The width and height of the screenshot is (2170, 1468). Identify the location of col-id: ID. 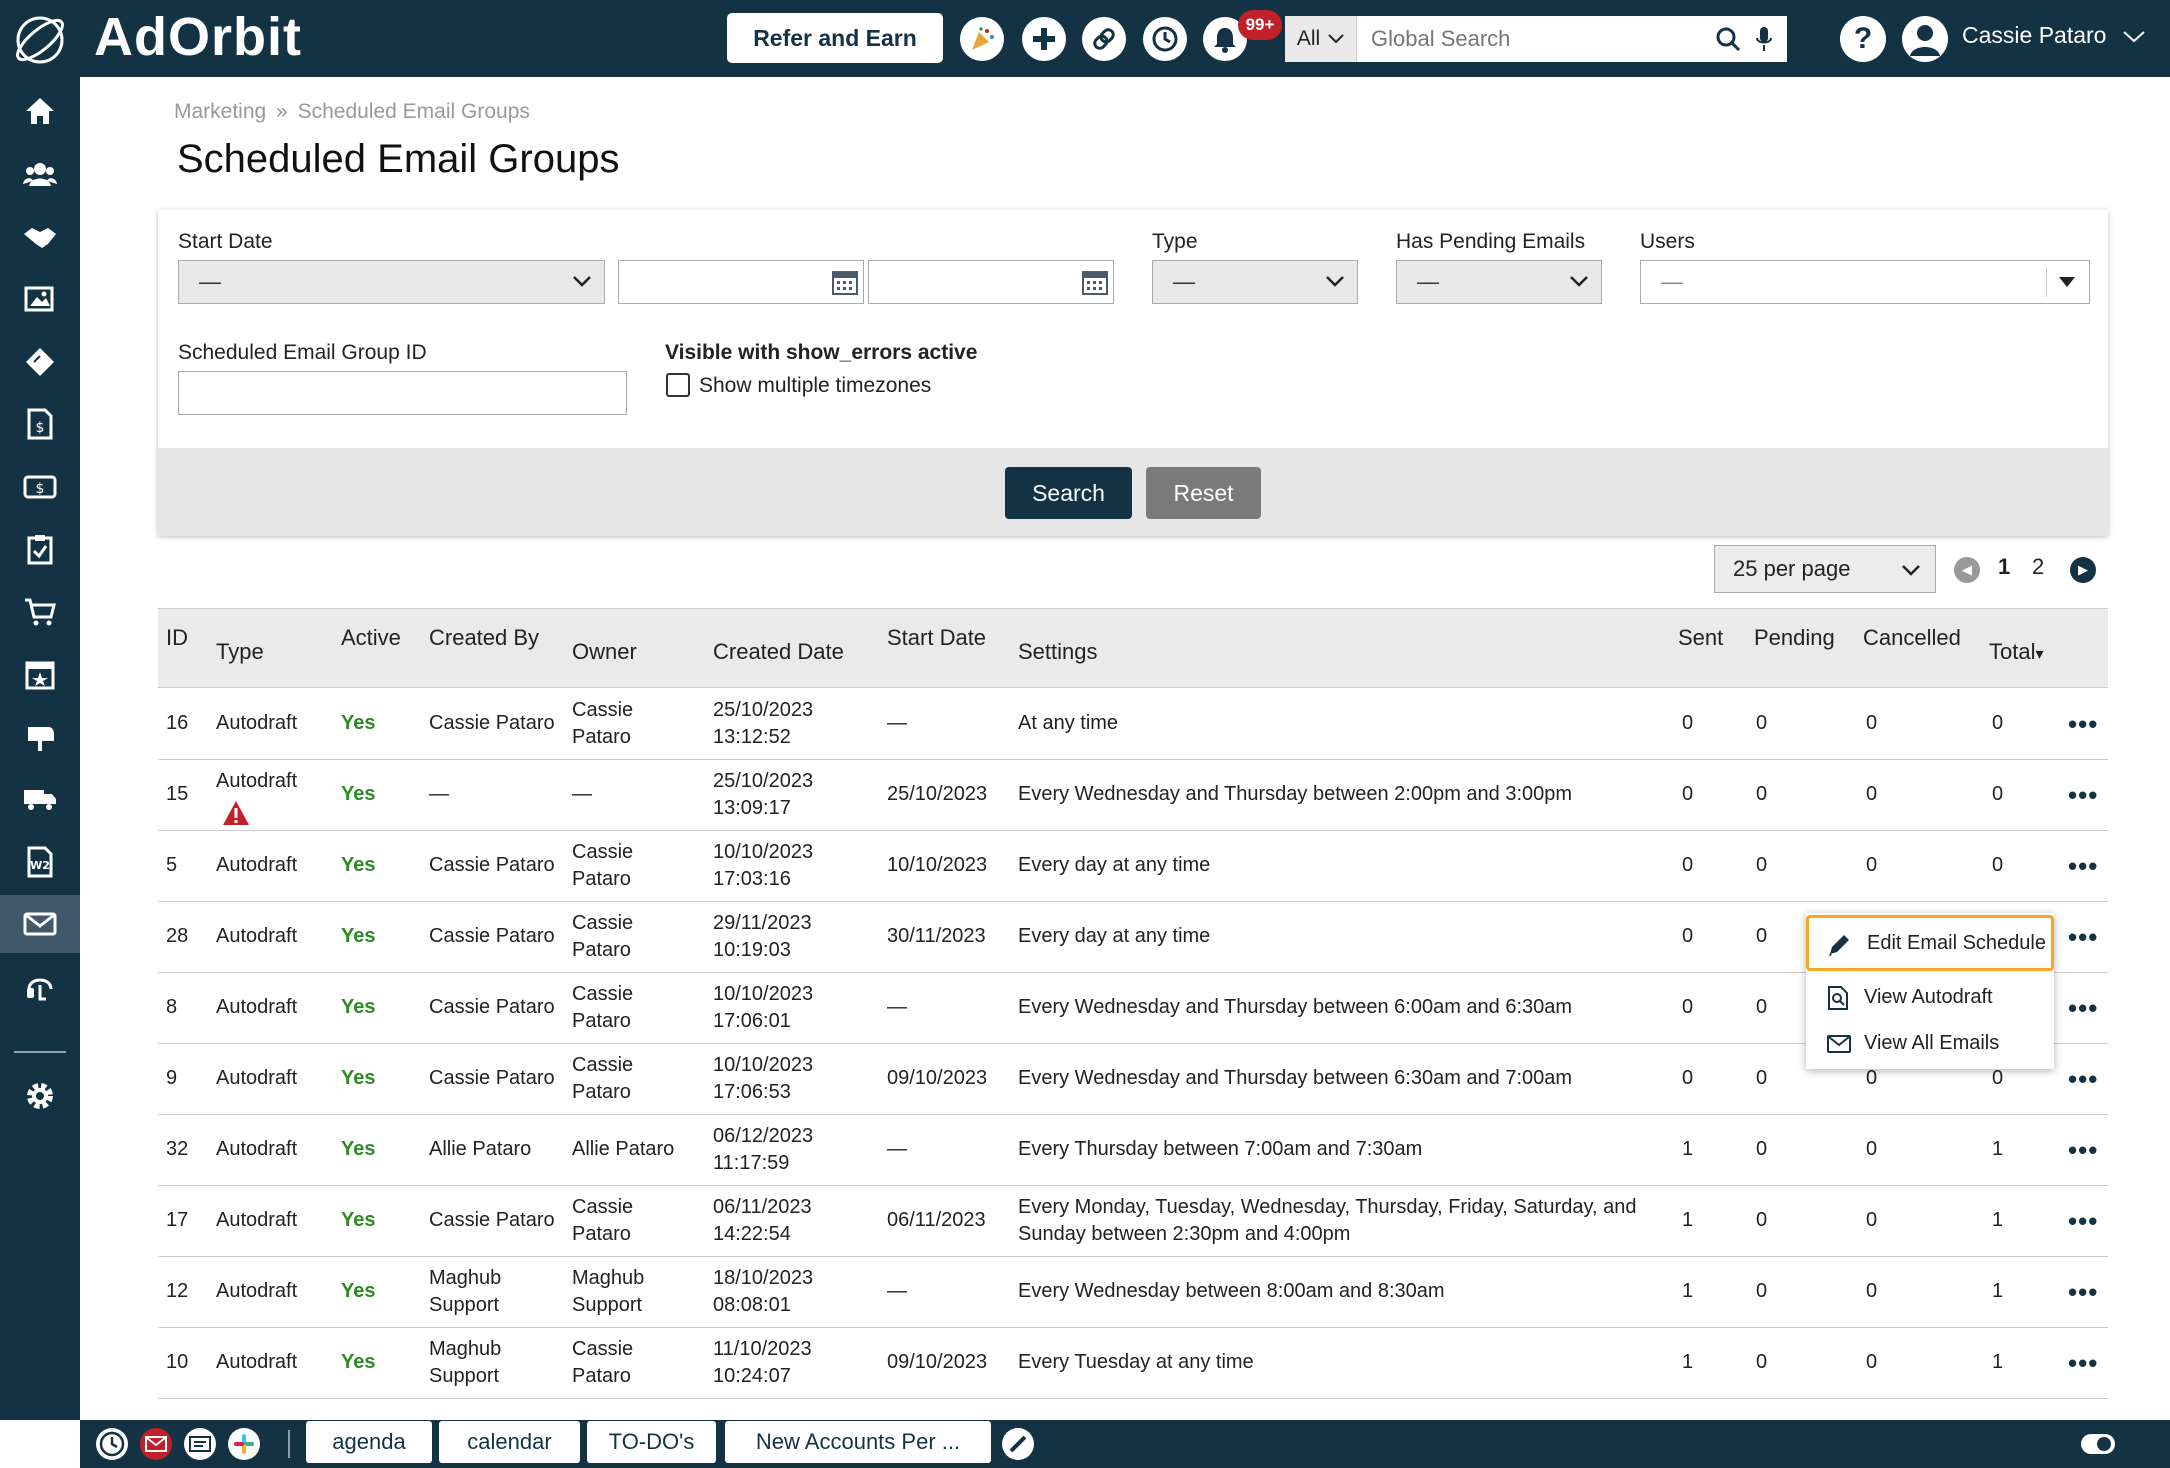
(177, 637).